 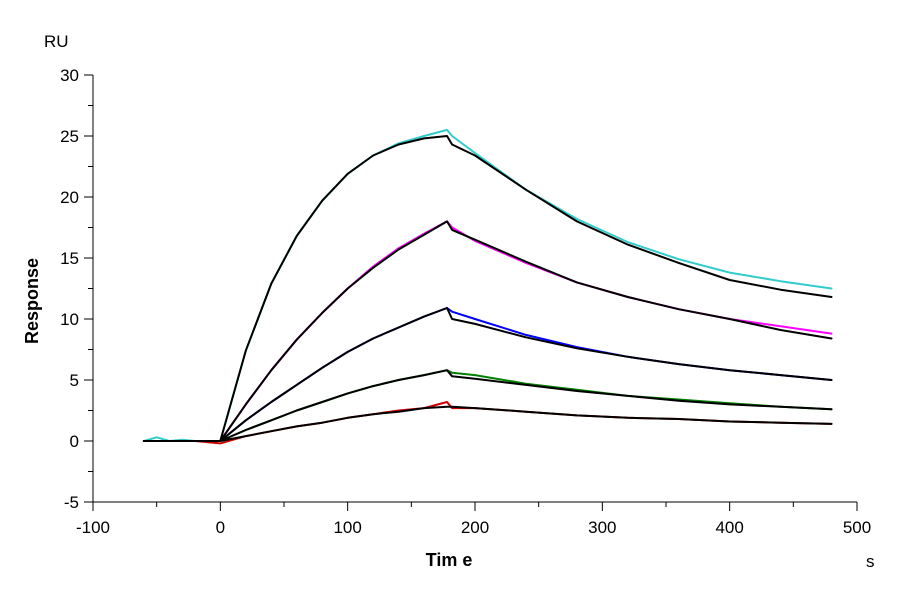 What do you see at coordinates (602, 527) in the screenshot?
I see `x-tick-label: 300` at bounding box center [602, 527].